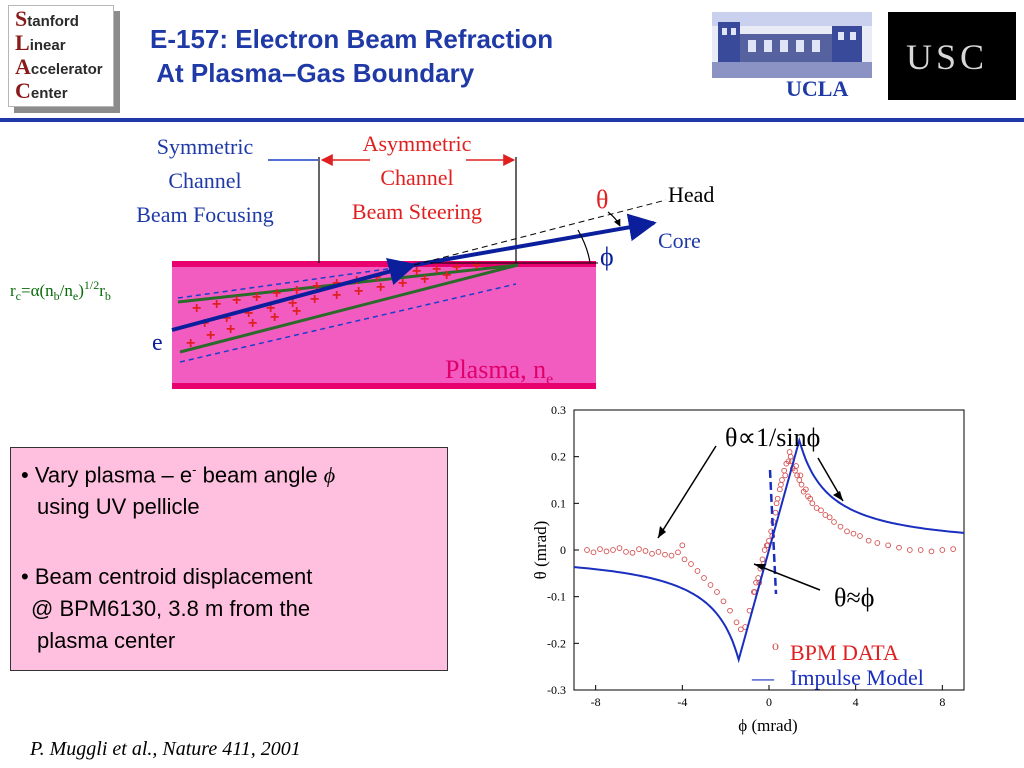 The height and width of the screenshot is (768, 1024). Describe the element at coordinates (679, 240) in the screenshot. I see `core-label: Core` at that location.